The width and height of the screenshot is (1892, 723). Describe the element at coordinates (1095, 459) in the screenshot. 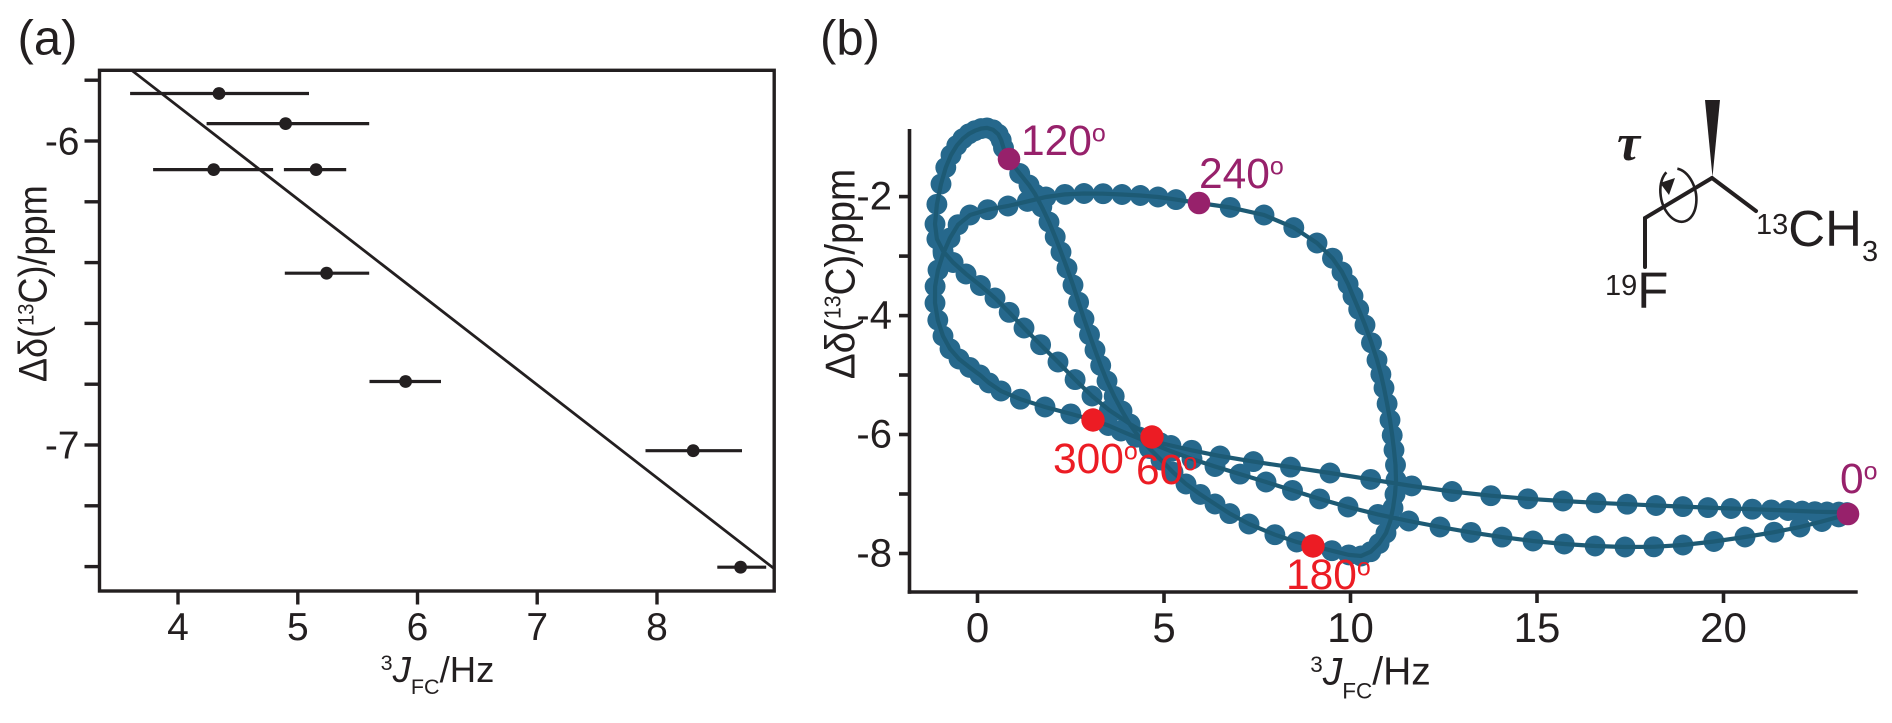

I see `svg-text: 300o` at that location.